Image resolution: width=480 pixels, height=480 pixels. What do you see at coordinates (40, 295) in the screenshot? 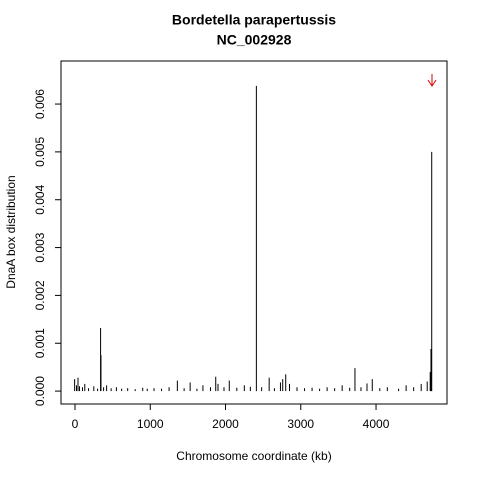
I see `y-tick-label: 0.002` at bounding box center [40, 295].